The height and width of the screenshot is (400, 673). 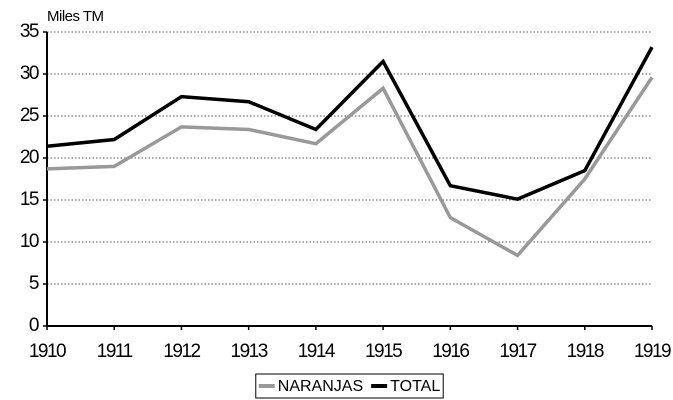 What do you see at coordinates (181, 351) in the screenshot?
I see `x-tick-label: 1912` at bounding box center [181, 351].